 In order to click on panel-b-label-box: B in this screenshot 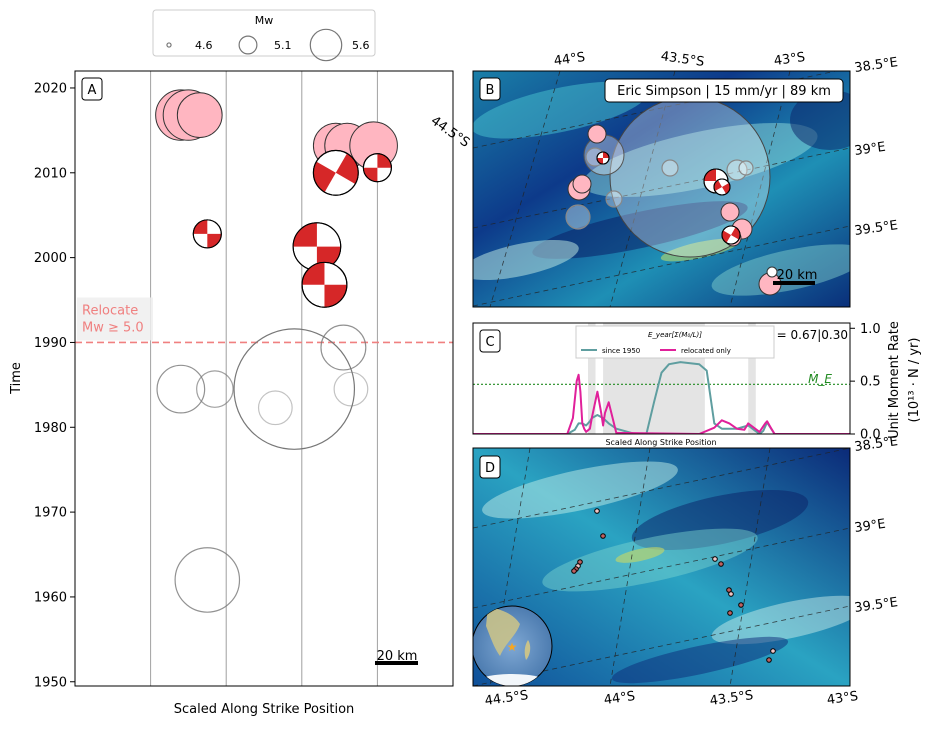, I will do `click(490, 89)`.